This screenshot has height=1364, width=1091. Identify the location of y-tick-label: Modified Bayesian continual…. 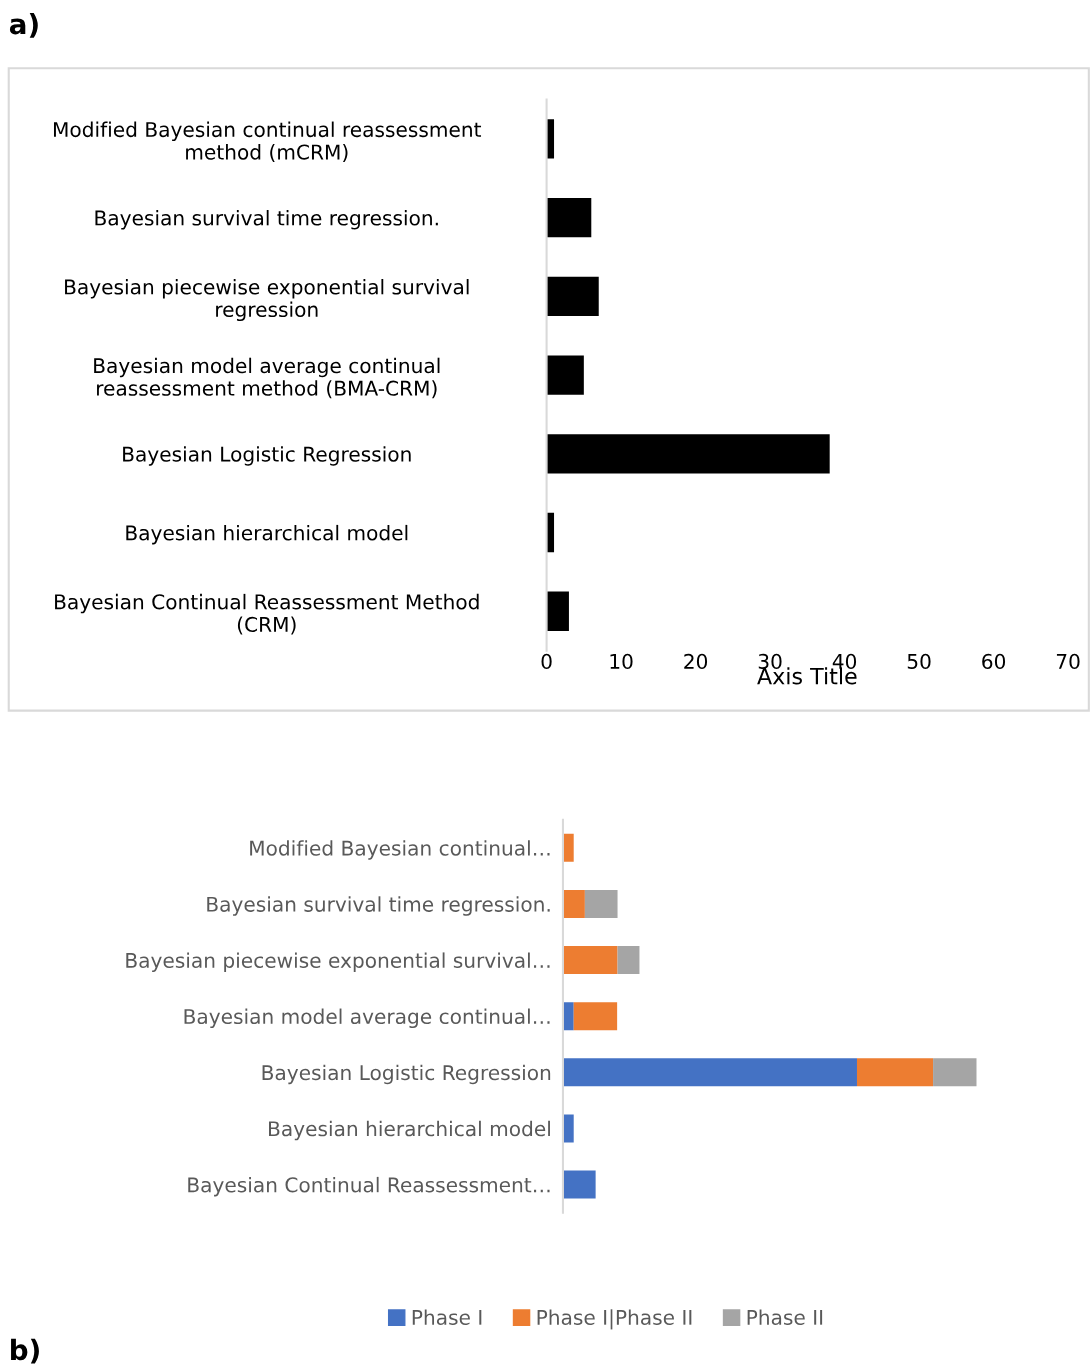
(400, 850).